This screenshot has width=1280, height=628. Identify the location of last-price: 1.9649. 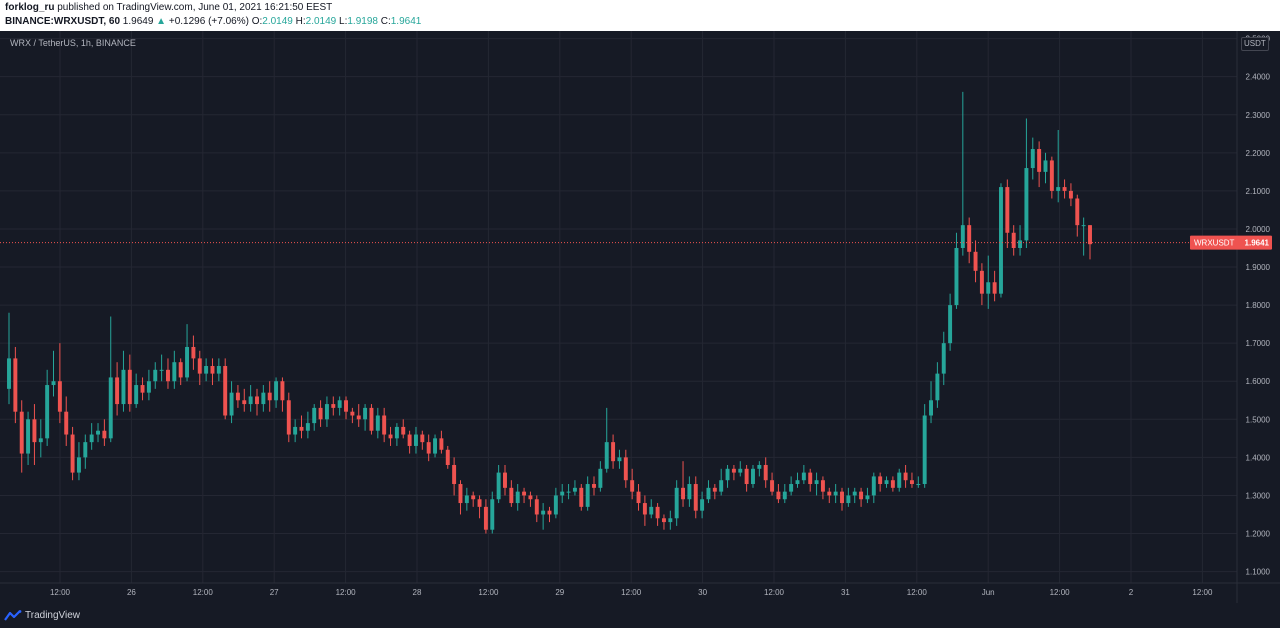
(138, 21).